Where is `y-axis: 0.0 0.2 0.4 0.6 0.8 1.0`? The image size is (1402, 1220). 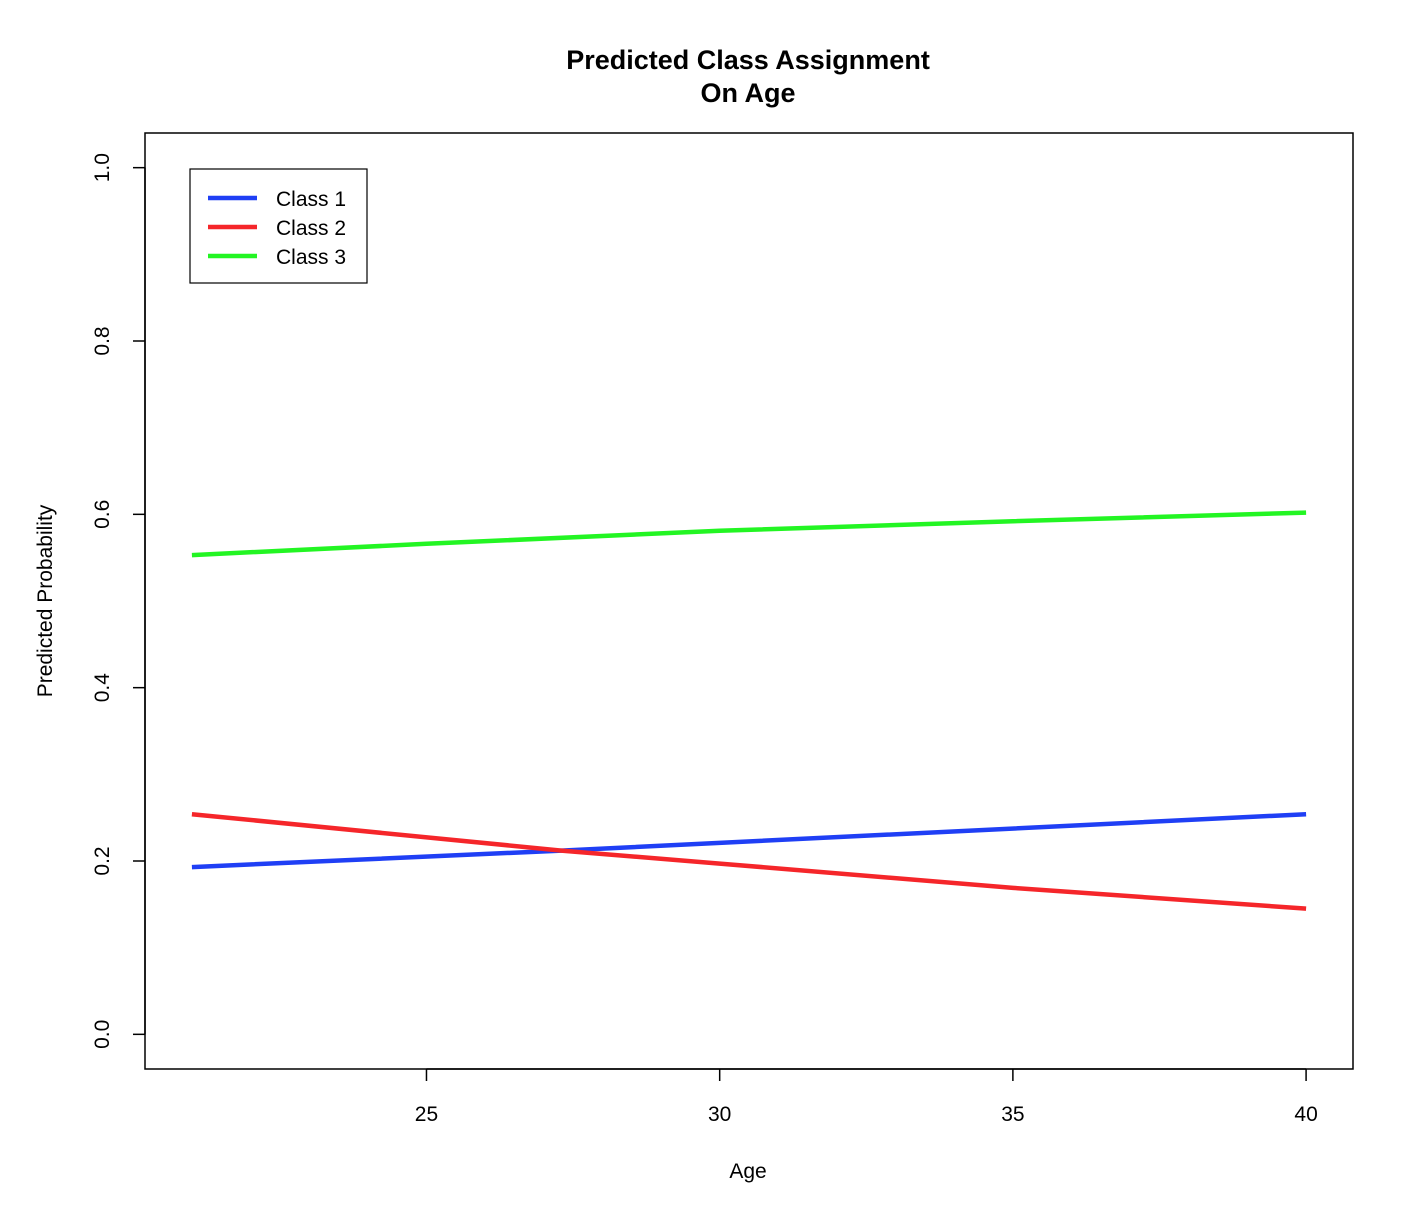
y-axis: 0.0 0.2 0.4 0.6 0.8 1.0 is located at coordinates (118, 601).